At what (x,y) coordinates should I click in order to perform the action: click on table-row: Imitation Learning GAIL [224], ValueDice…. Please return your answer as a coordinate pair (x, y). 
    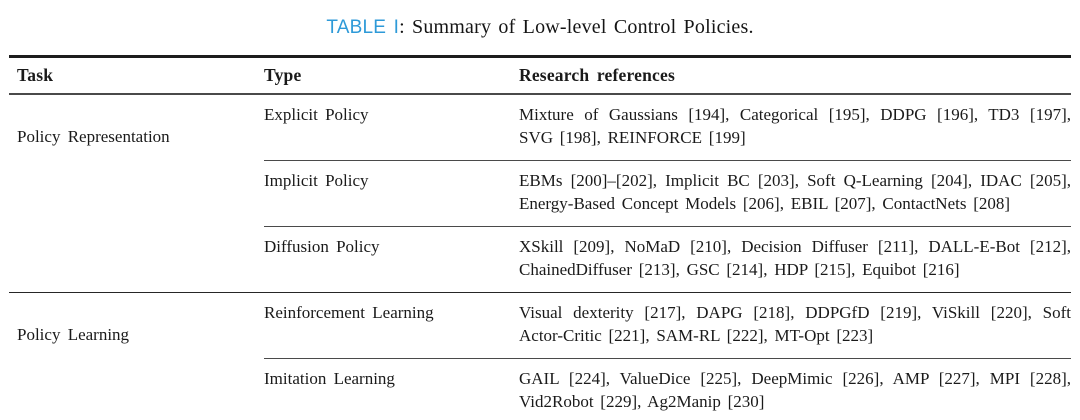
    Looking at the image, I should click on (540, 389).